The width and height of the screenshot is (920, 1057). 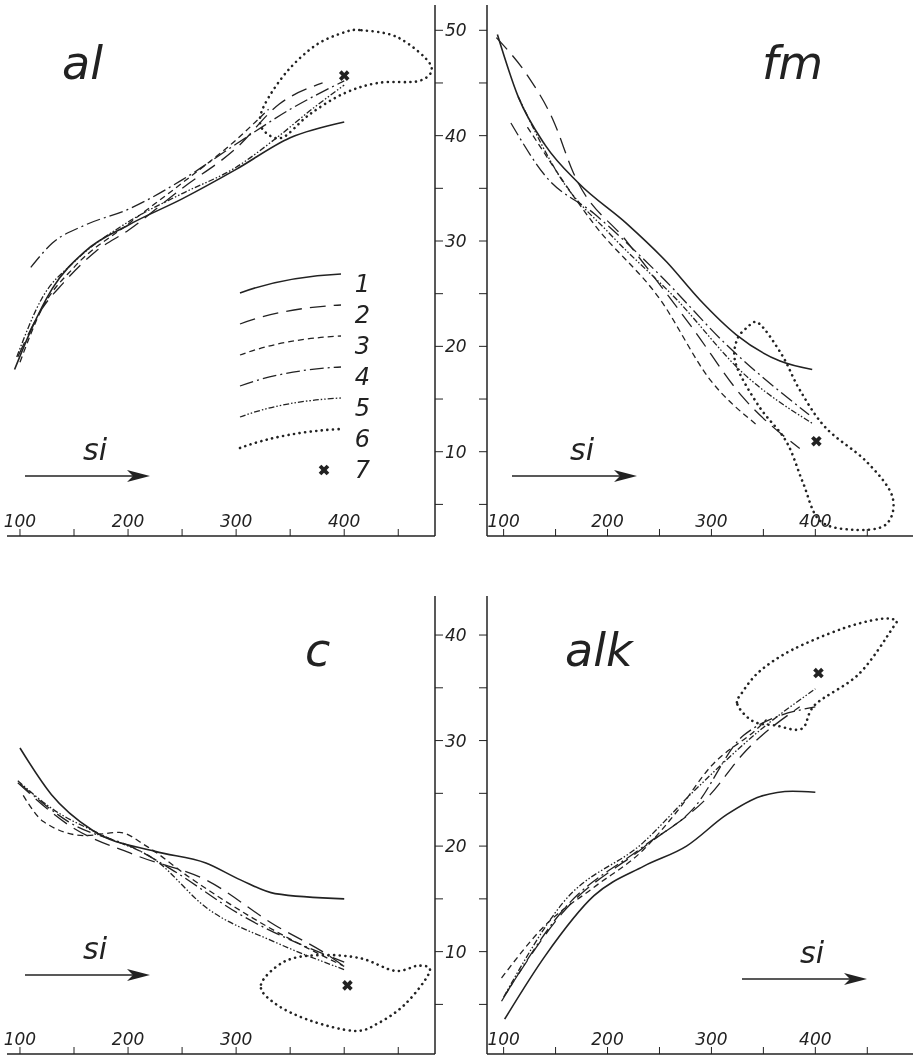 What do you see at coordinates (362, 283) in the screenshot?
I see `legend-label: 1` at bounding box center [362, 283].